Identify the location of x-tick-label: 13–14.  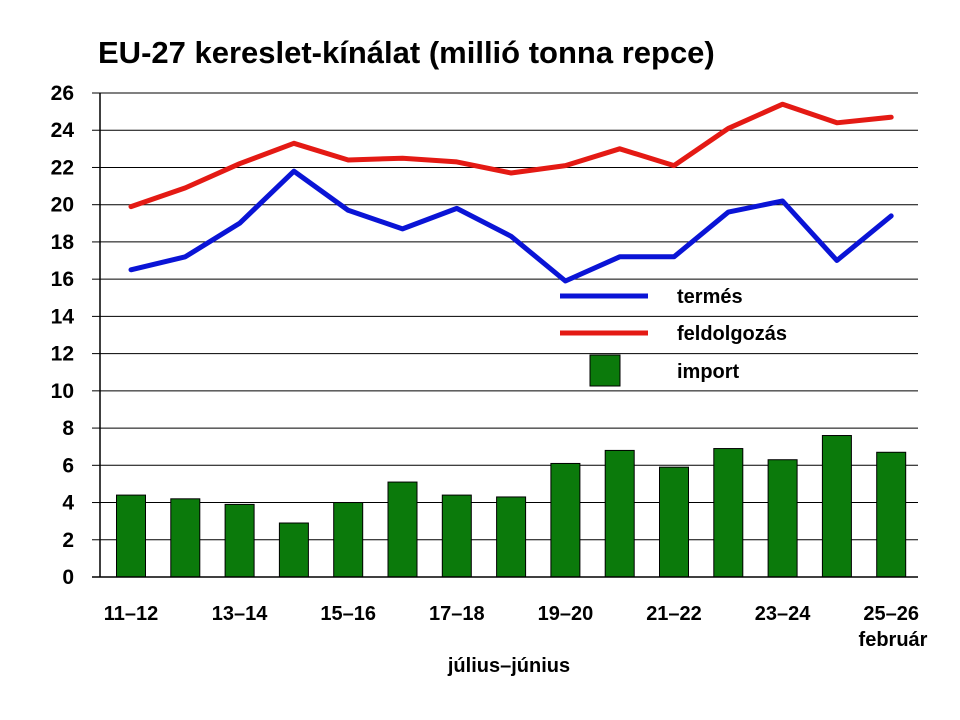
(240, 614).